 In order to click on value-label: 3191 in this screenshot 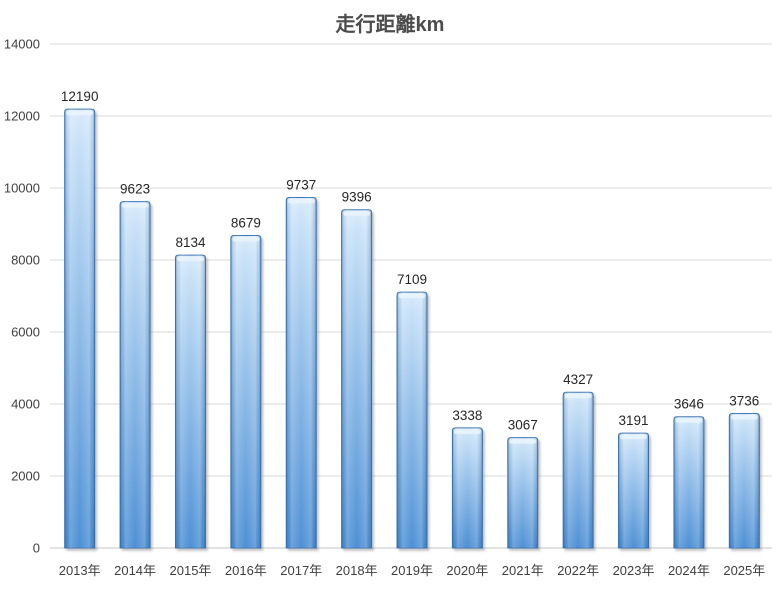, I will do `click(634, 420)`.